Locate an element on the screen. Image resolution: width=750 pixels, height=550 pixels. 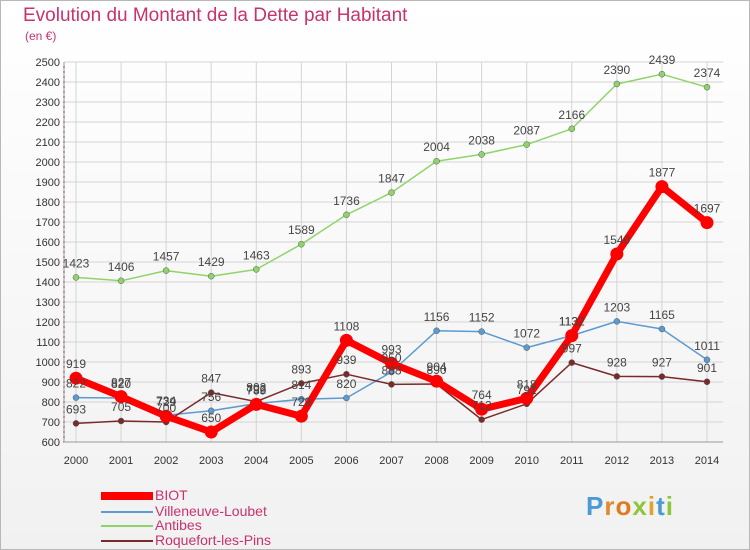
y-tick-label: 2300 is located at coordinates (48, 103).